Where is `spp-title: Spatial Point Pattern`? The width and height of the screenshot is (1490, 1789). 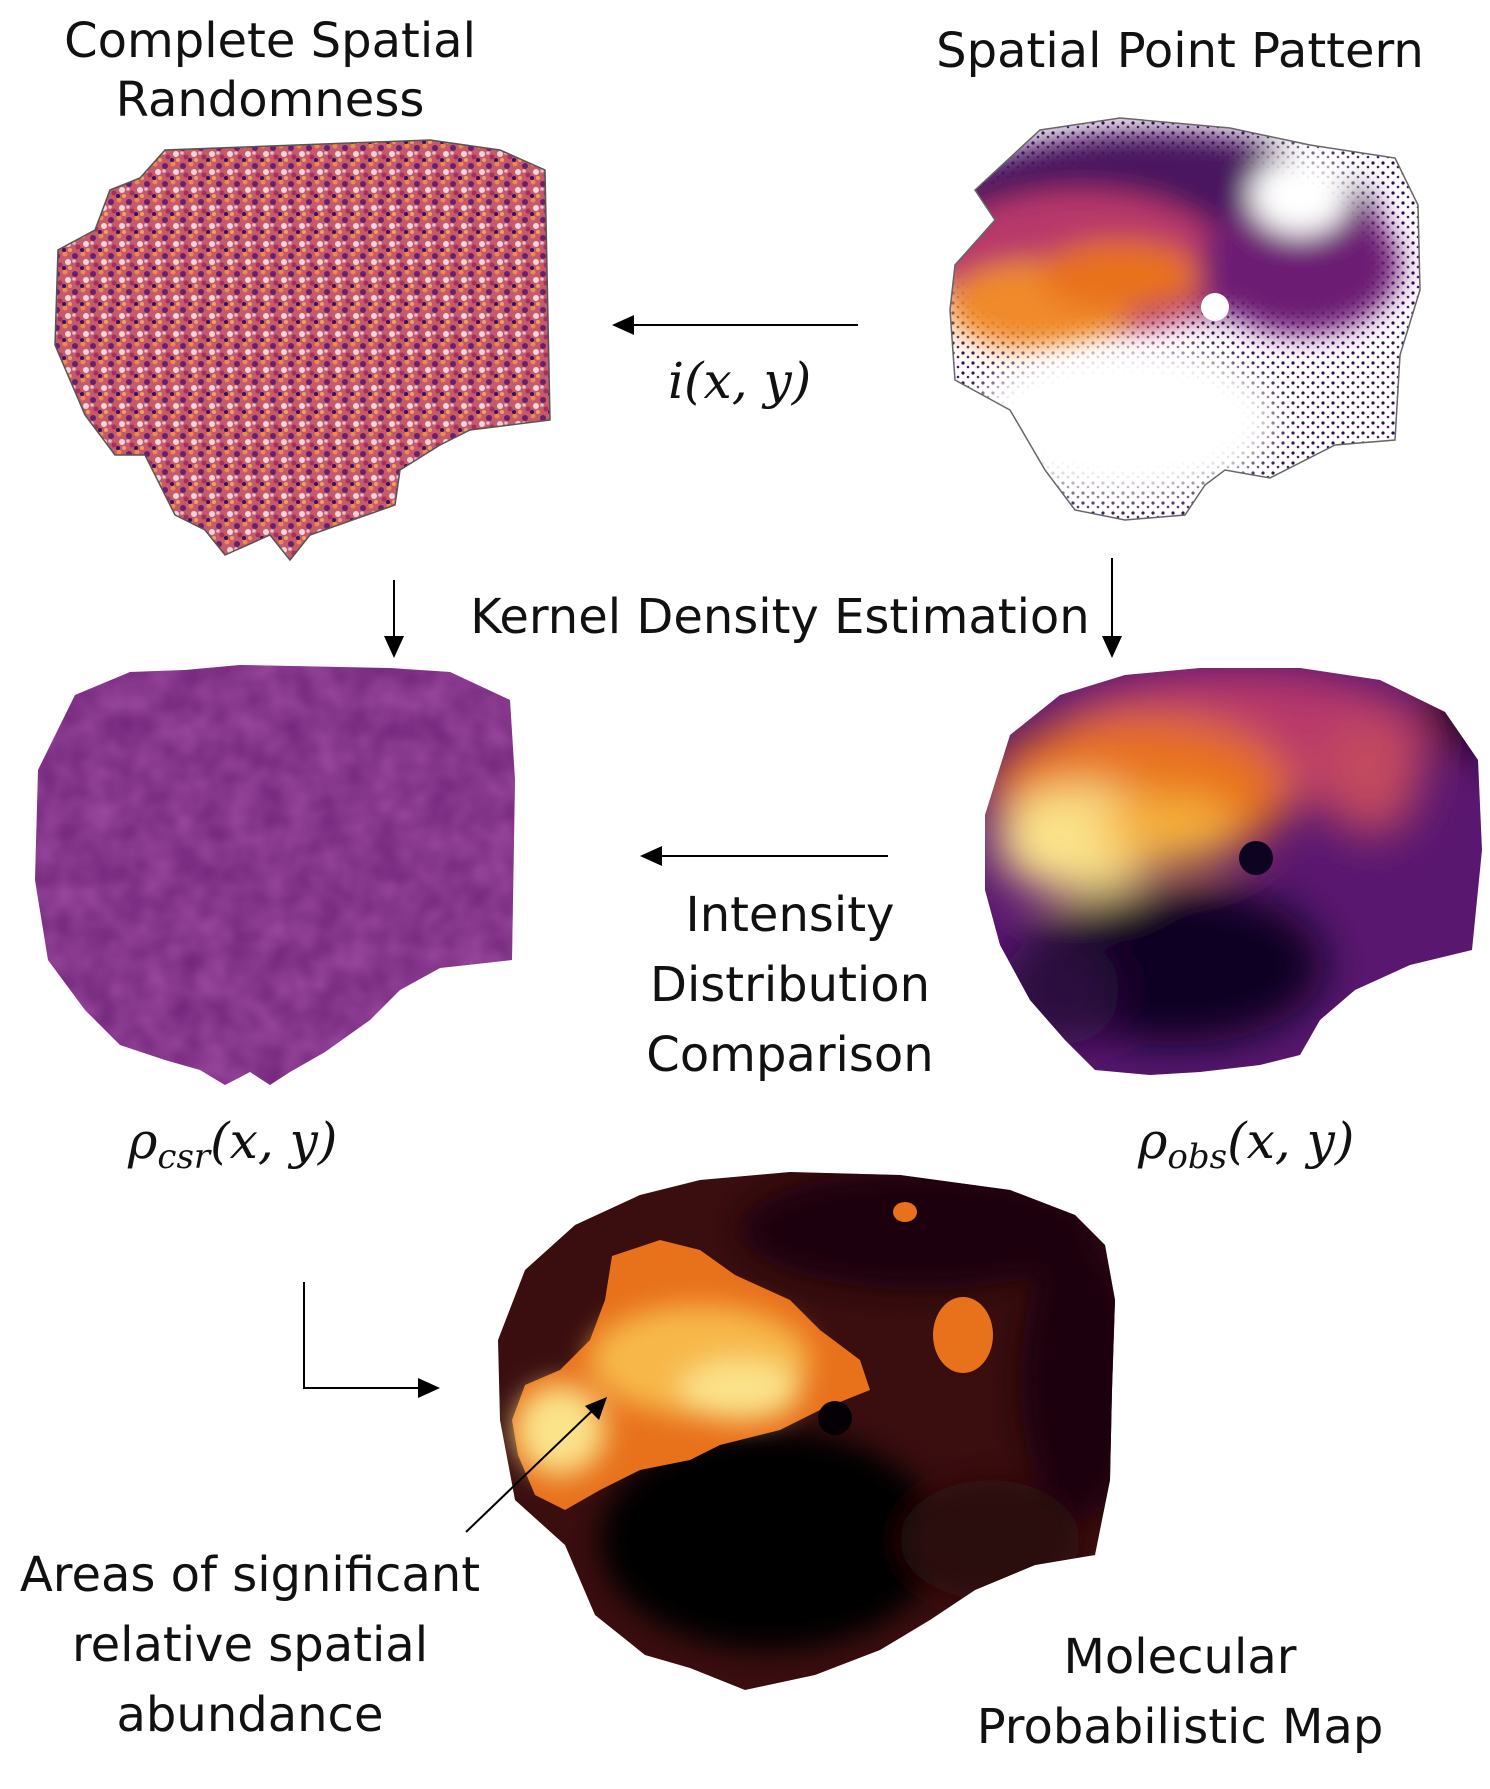
spp-title: Spatial Point Pattern is located at coordinates (1180, 51).